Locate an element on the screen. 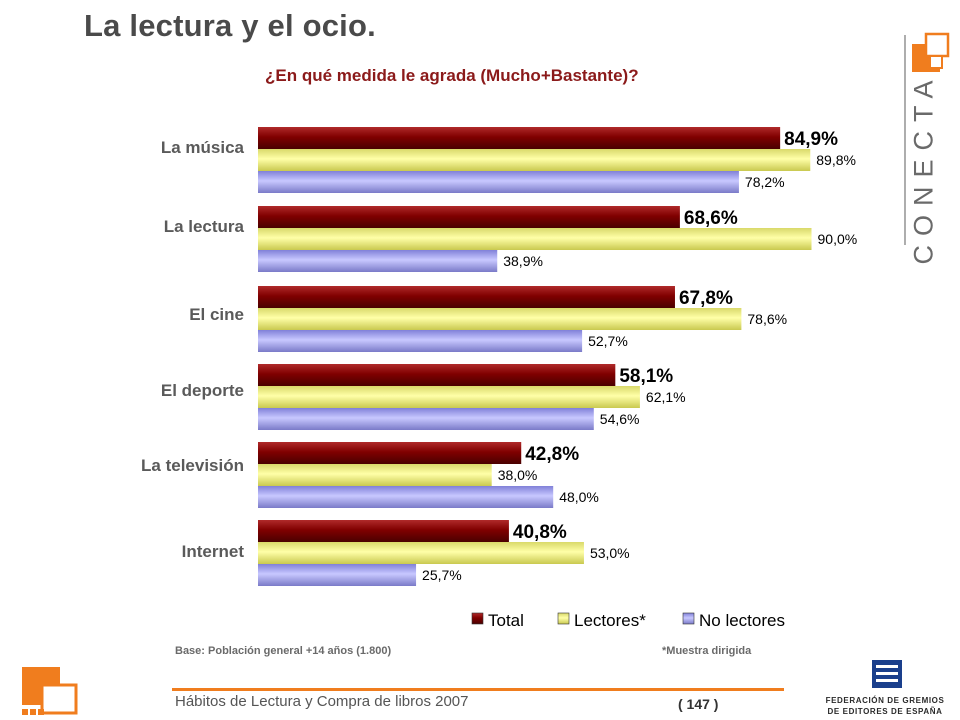  data-label-no-lectores-la-musica: 78,2% is located at coordinates (765, 182).